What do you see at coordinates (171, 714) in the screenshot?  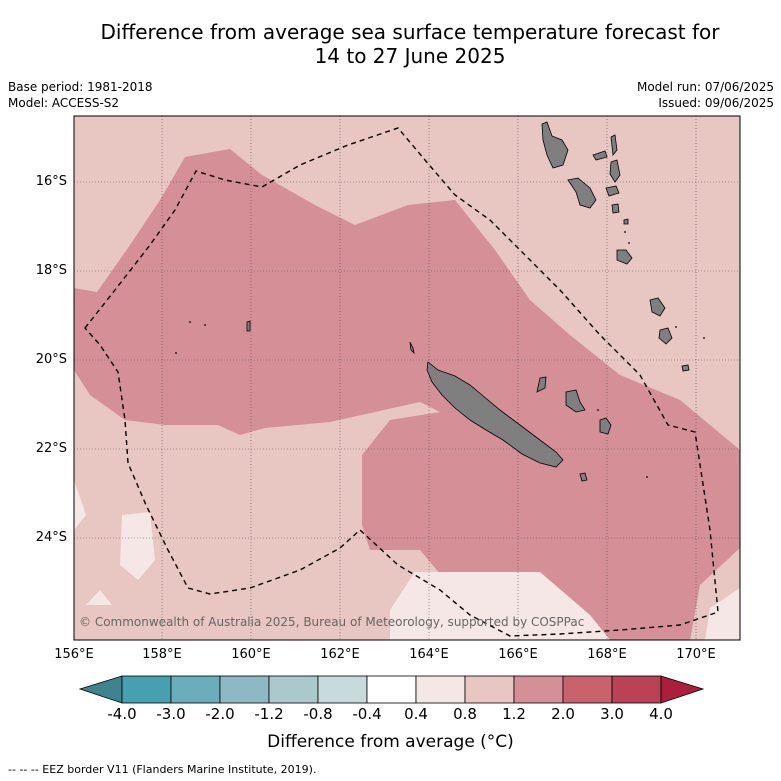 I see `colorbar-tick-label: -3.0` at bounding box center [171, 714].